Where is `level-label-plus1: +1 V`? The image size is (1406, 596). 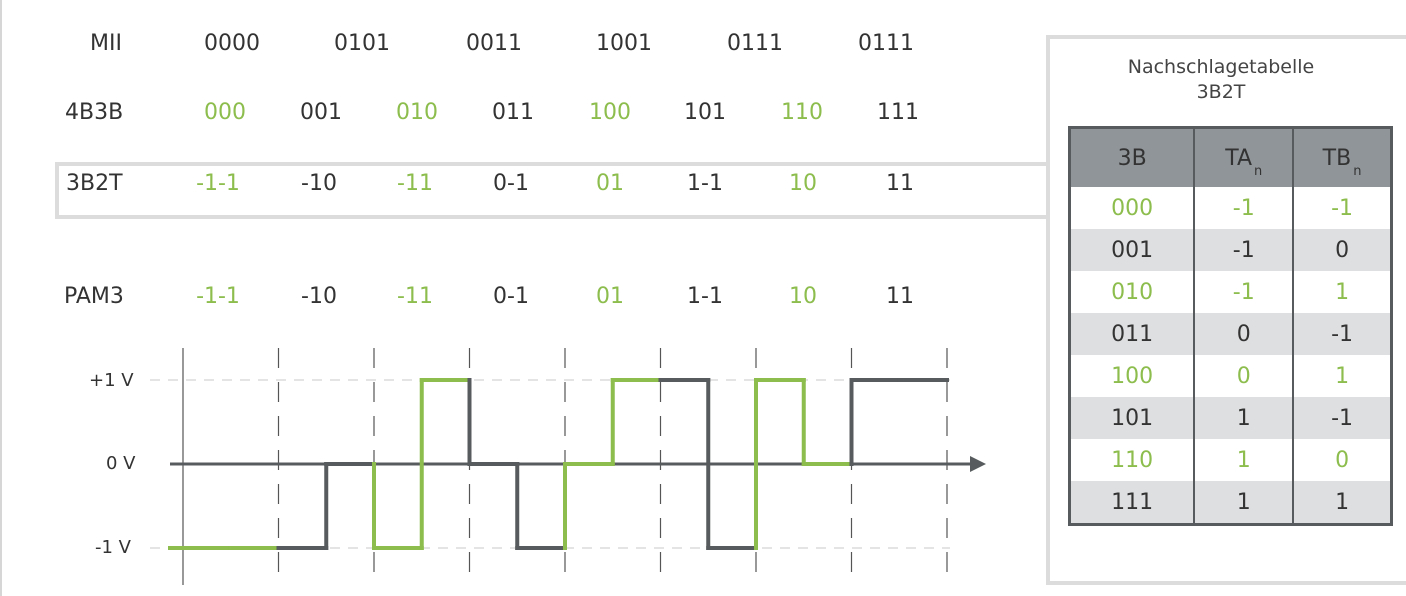 level-label-plus1: +1 V is located at coordinates (111, 380).